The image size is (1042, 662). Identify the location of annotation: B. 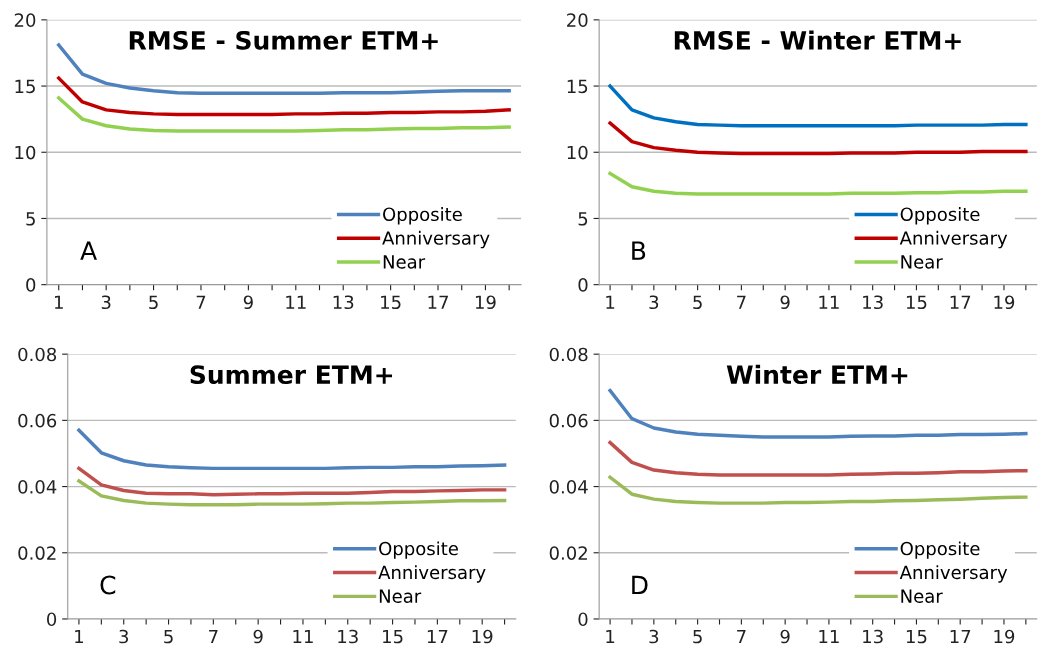
(639, 250).